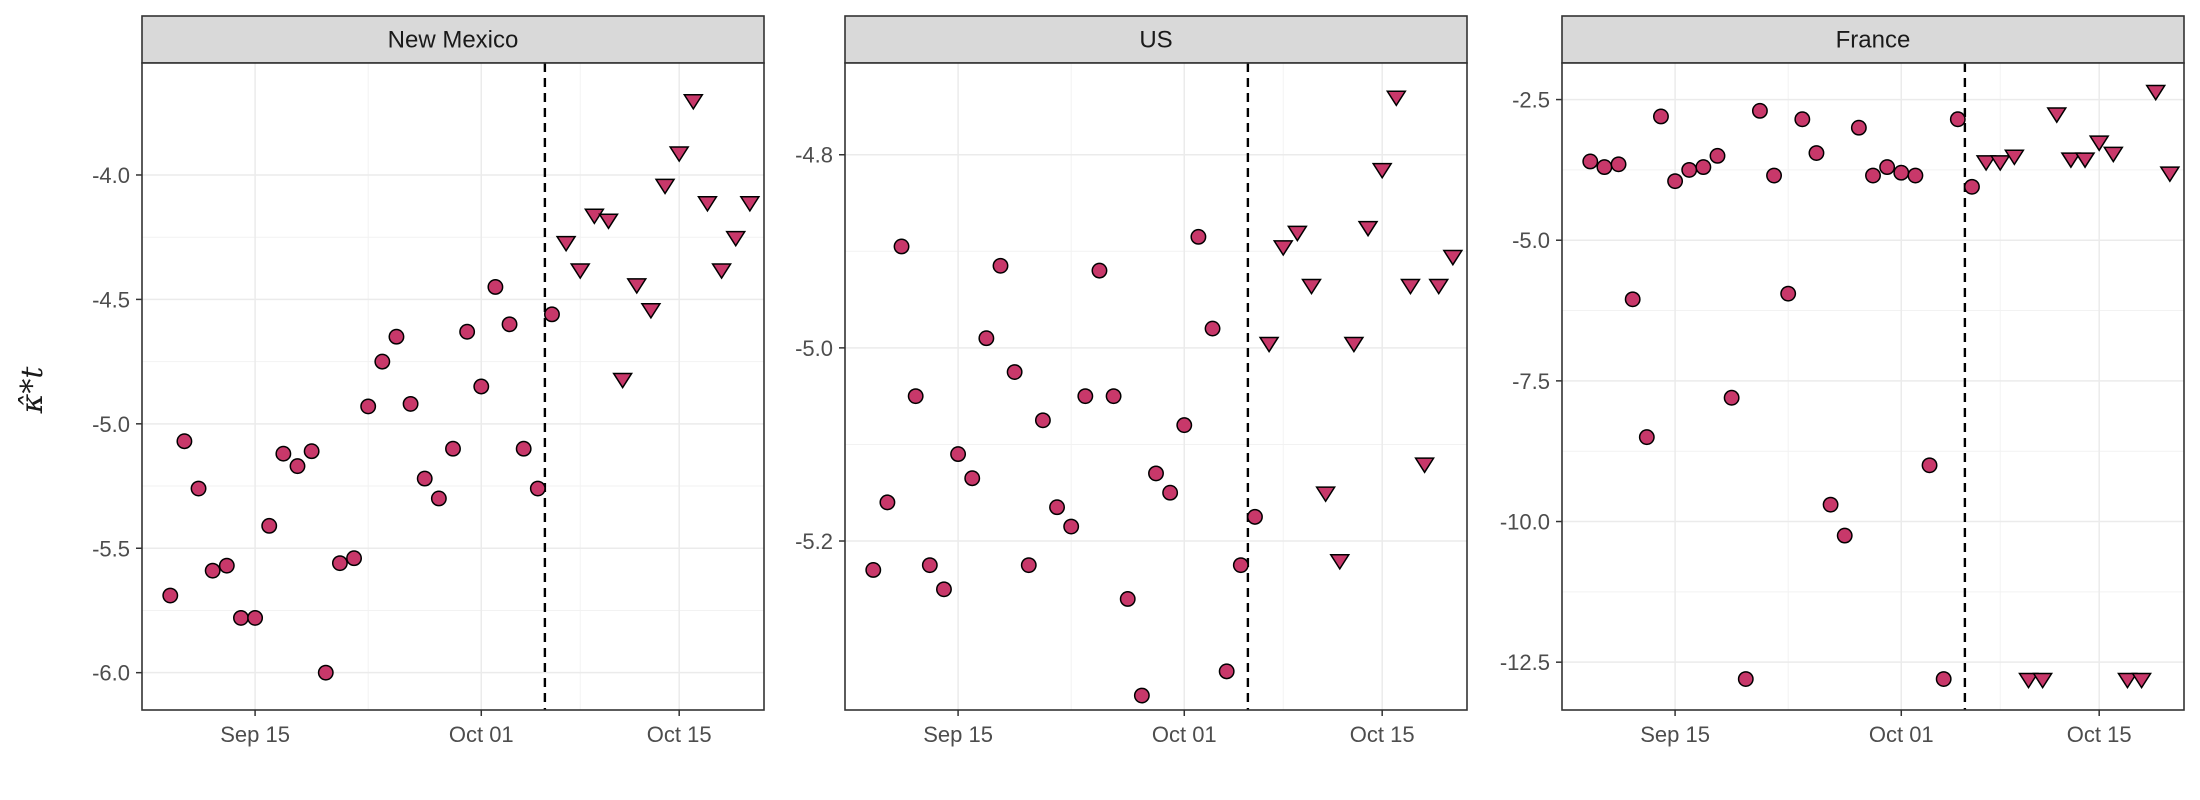 This screenshot has height=800, width=2200. I want to click on y-tick-label: -4.8, so click(814, 155).